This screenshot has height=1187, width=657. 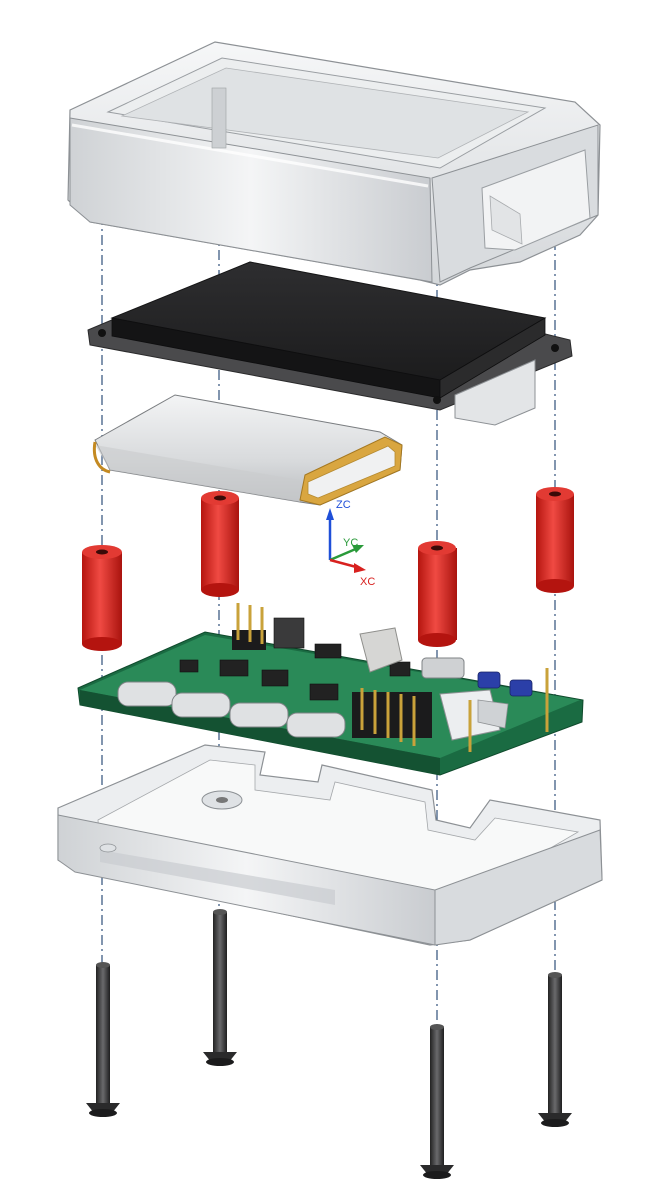 What do you see at coordinates (295, 672) in the screenshot?
I see `ic-chips` at bounding box center [295, 672].